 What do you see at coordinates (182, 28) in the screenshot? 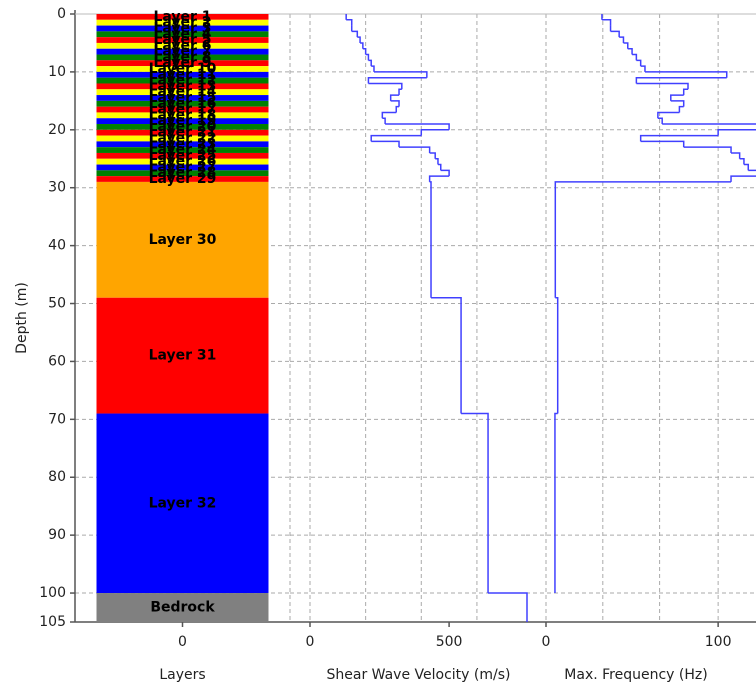
I see `layer-label: Layer 3` at bounding box center [182, 28].